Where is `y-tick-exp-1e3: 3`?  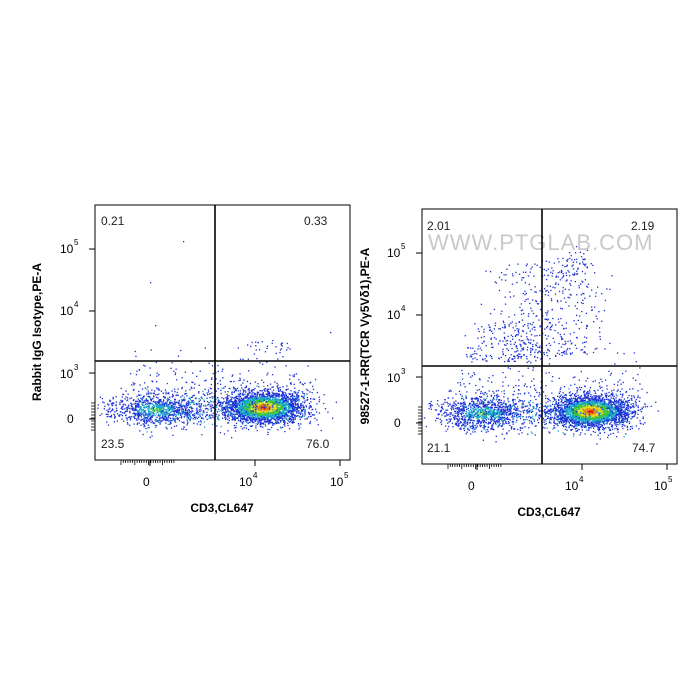 y-tick-exp-1e3: 3 is located at coordinates (76, 367).